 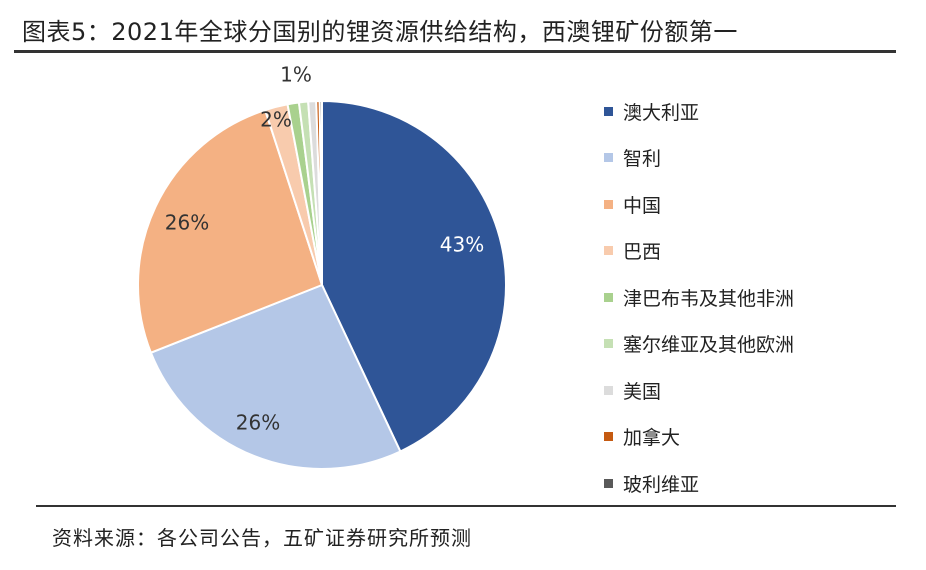 I want to click on source-note: 资料来源：各公司公告，五矿证券研究所预测, so click(x=262, y=538).